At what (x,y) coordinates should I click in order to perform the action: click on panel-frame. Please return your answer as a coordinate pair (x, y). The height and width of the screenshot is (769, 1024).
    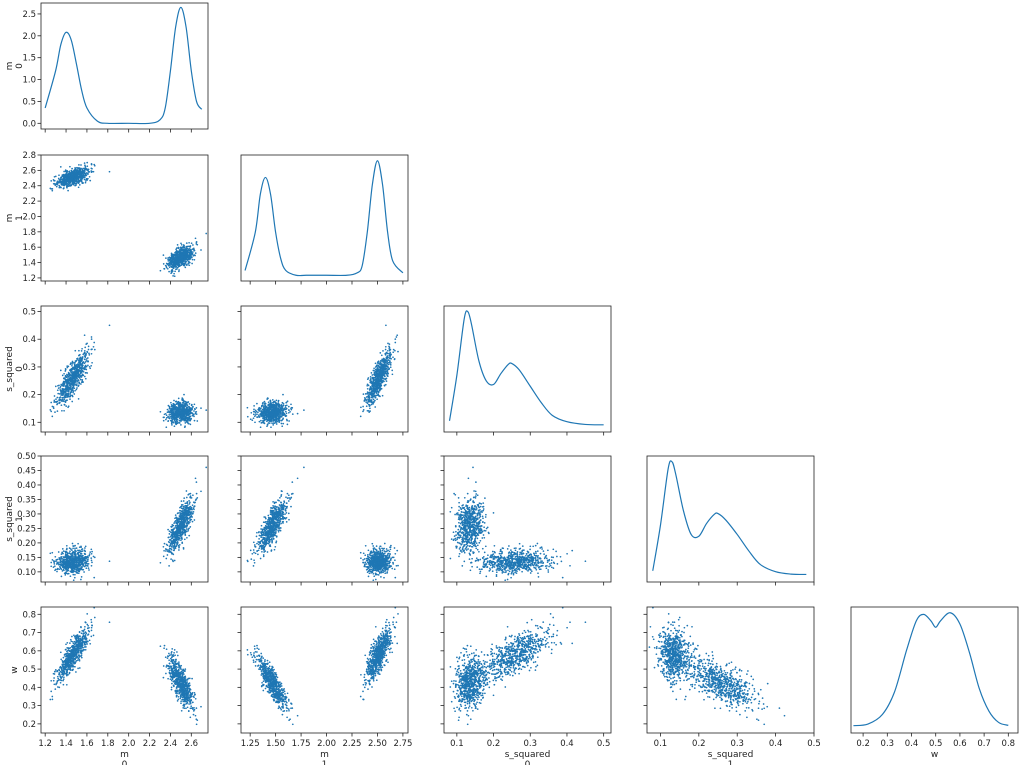
    Looking at the image, I should click on (124, 66).